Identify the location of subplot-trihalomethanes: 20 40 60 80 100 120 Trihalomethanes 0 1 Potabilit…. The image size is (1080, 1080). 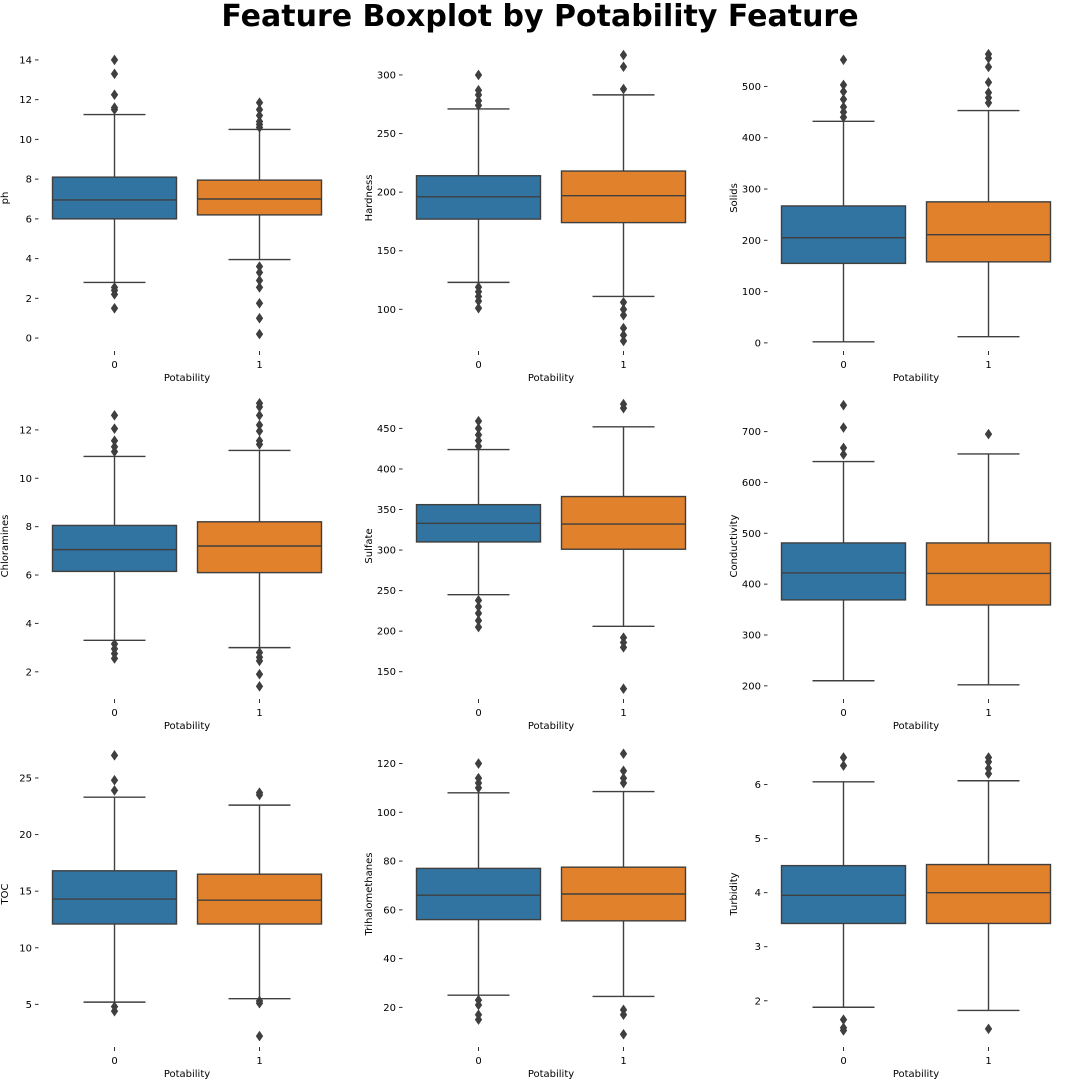
(525, 914).